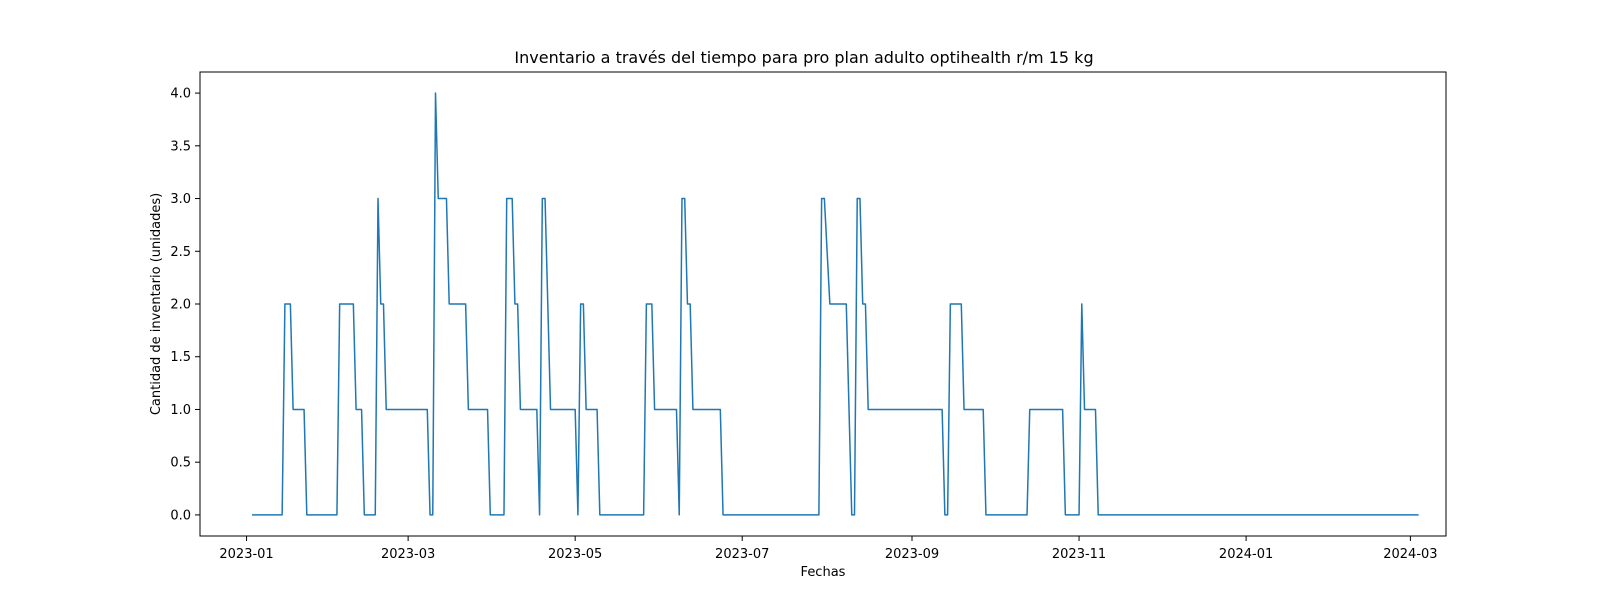 The image size is (1600, 600). Describe the element at coordinates (180, 515) in the screenshot. I see `y-tick-label: 0.0` at that location.